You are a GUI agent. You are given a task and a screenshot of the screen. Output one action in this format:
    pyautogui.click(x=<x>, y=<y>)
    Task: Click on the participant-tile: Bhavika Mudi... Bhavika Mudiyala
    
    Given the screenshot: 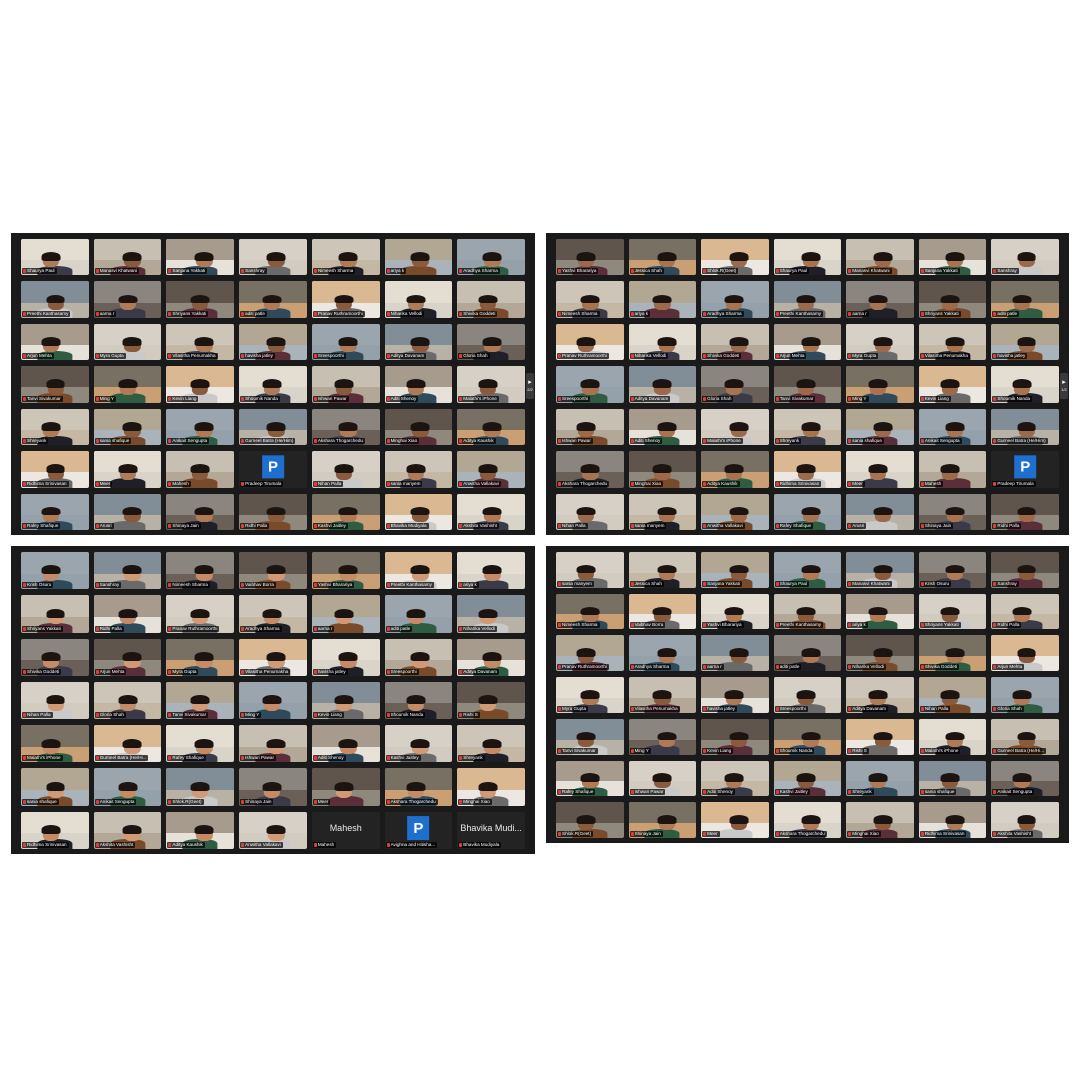 What is the action you would take?
    pyautogui.click(x=491, y=830)
    